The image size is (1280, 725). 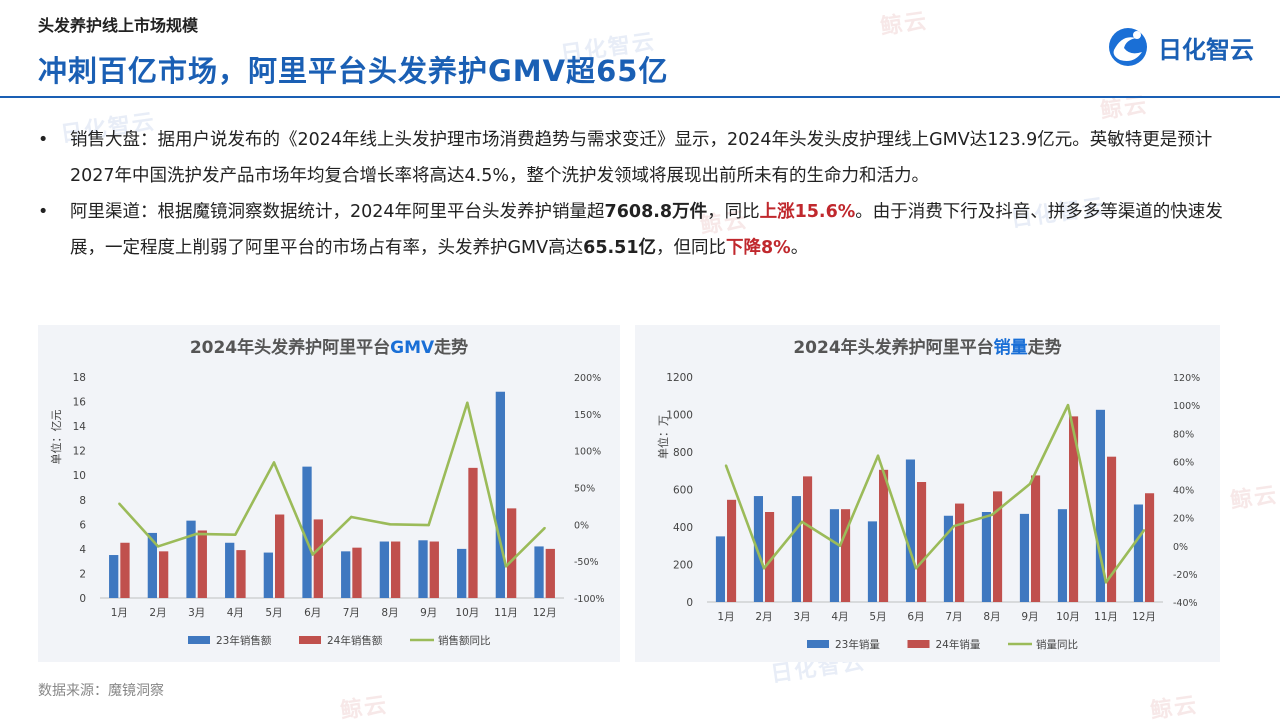 What do you see at coordinates (1206, 49) in the screenshot?
I see `logo-text: 日化智云` at bounding box center [1206, 49].